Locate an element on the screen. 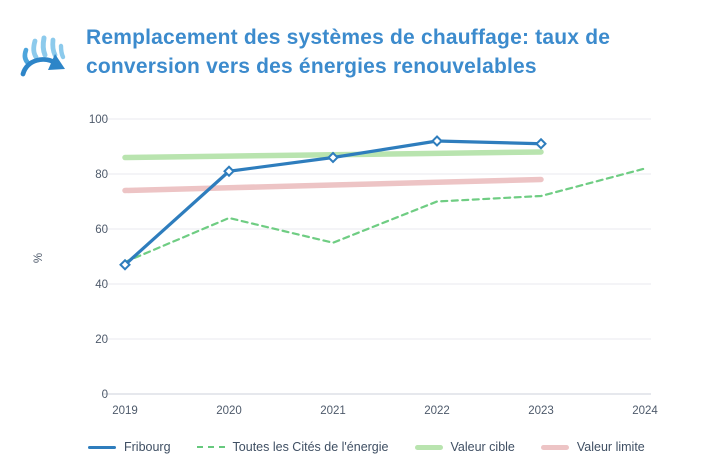 This screenshot has width=718, height=474. legend-label: Valeur limite is located at coordinates (610, 447).